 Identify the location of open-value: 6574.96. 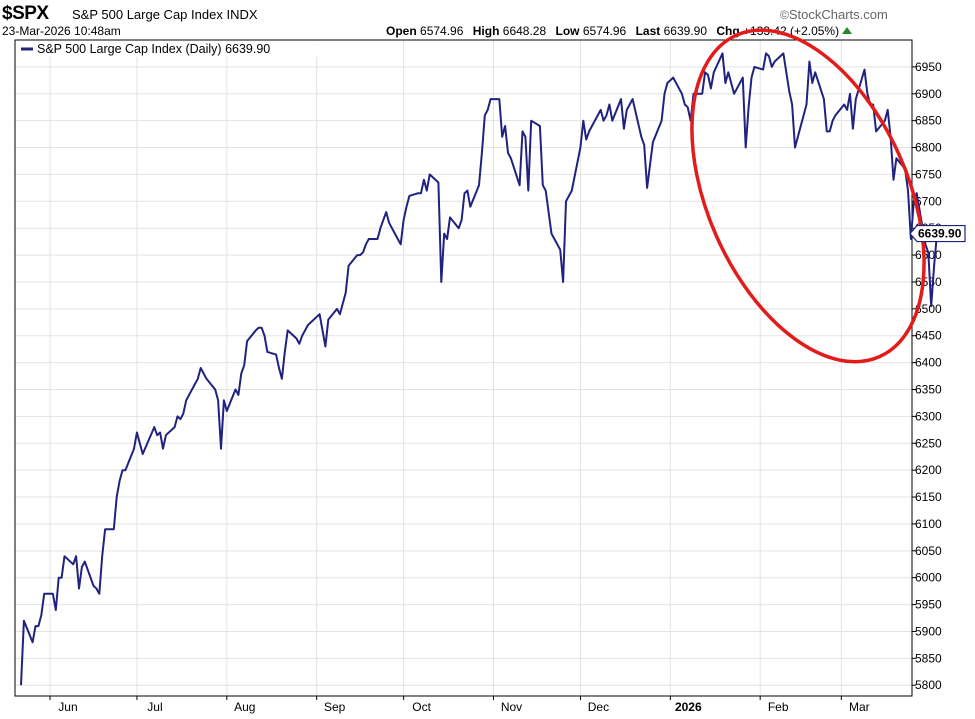
(442, 31).